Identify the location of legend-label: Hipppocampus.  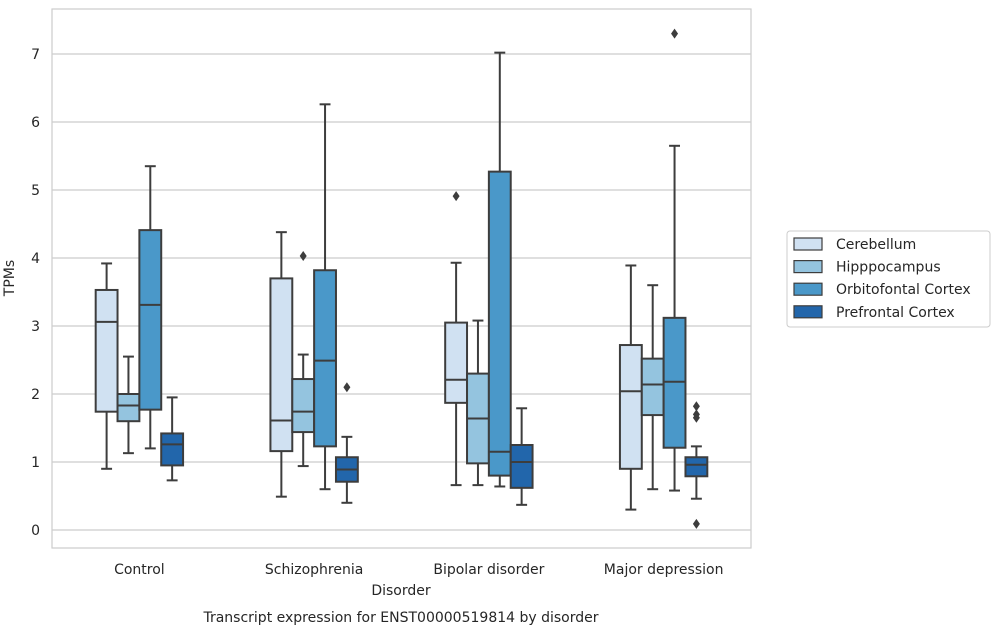
(888, 268).